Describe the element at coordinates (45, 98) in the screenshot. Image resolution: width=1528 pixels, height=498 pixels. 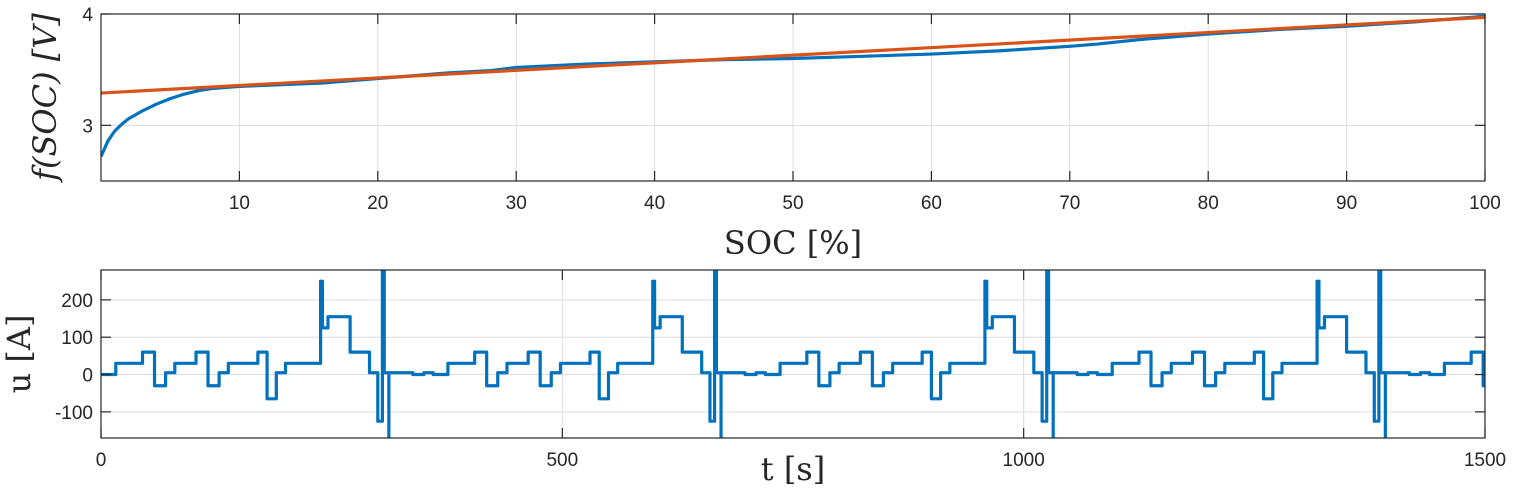
I see `top-y-axis-title: f(SOC) [V]` at that location.